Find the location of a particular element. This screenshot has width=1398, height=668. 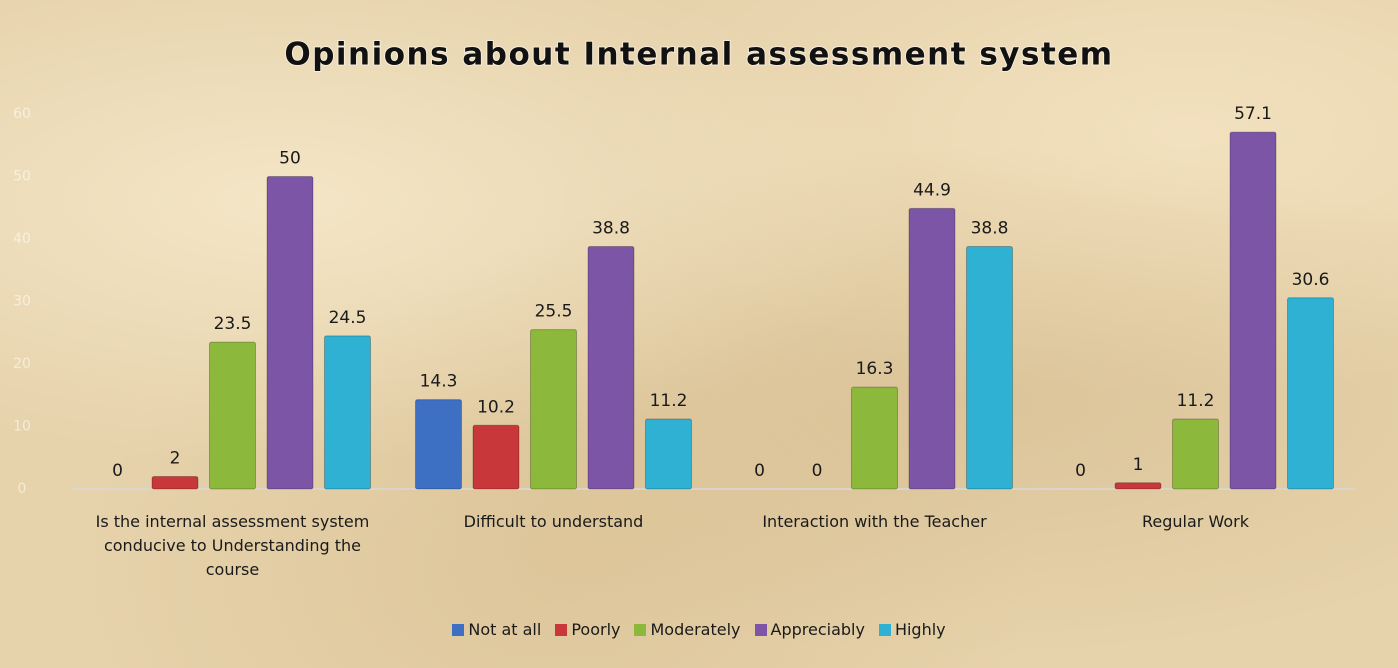

value-label: 1 is located at coordinates (1138, 465).